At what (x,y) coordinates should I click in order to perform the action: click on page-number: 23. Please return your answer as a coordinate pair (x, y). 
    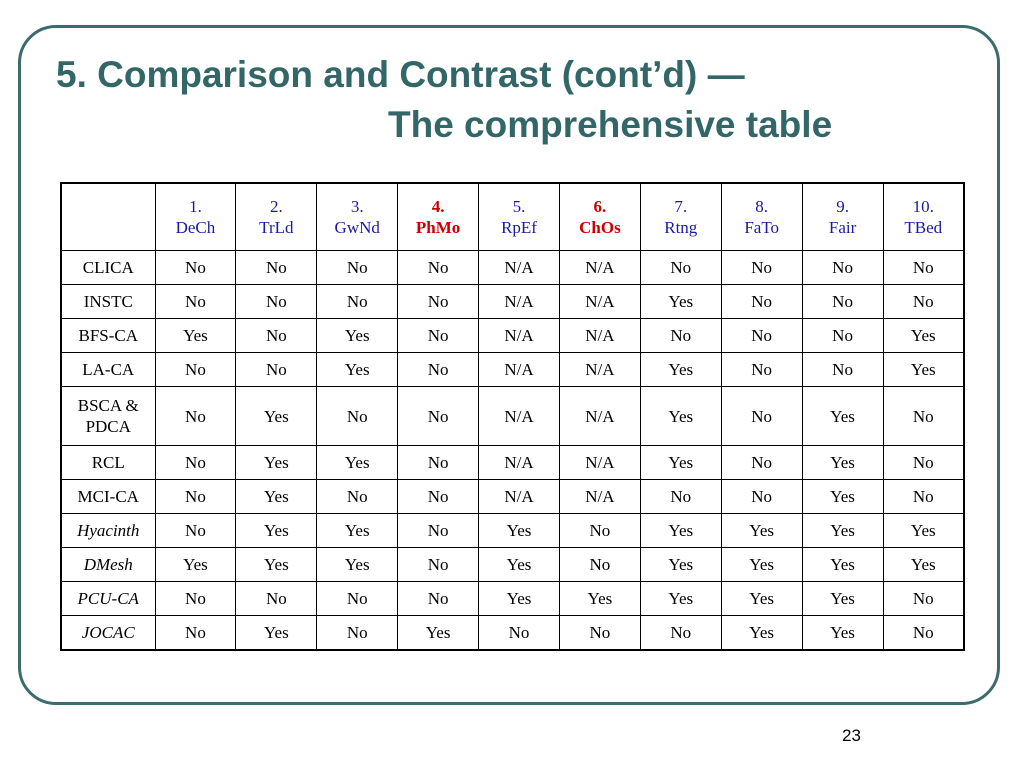
    Looking at the image, I should click on (851, 735).